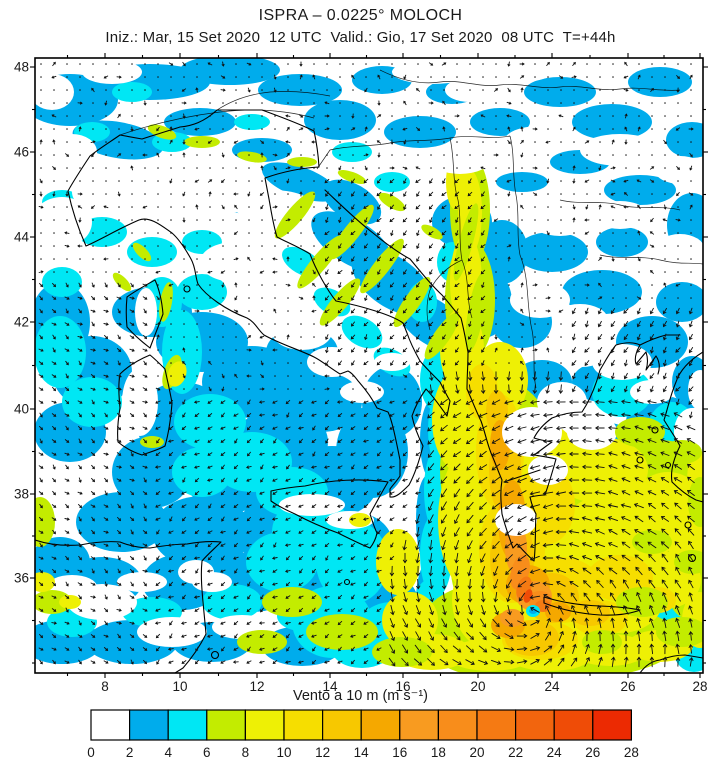 The width and height of the screenshot is (721, 768). Describe the element at coordinates (256, 686) in the screenshot. I see `x-axis-label: 12` at that location.